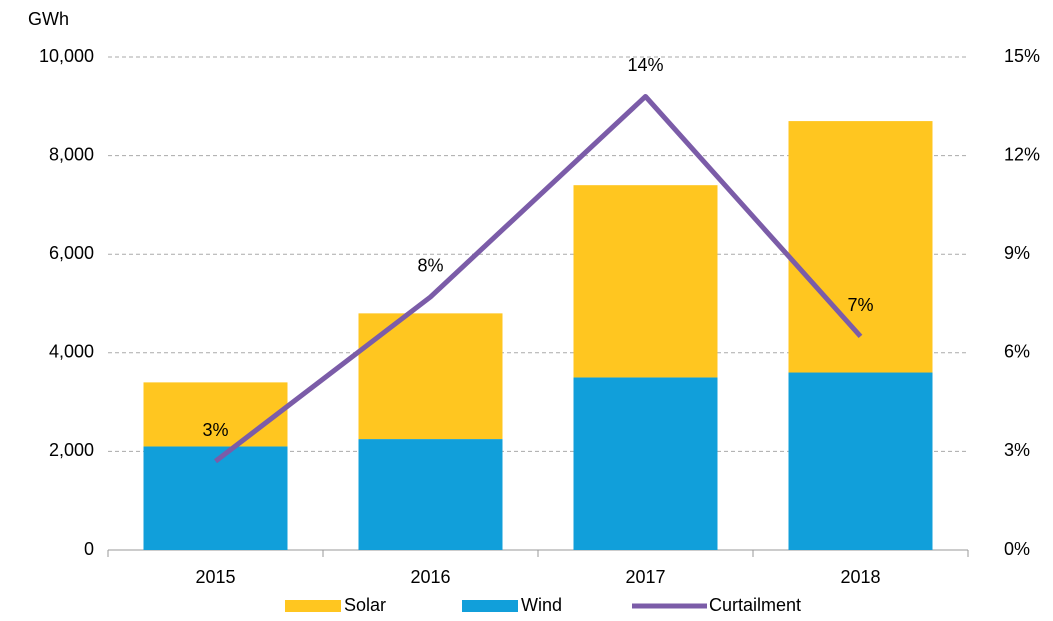 This screenshot has width=1053, height=621. What do you see at coordinates (1017, 352) in the screenshot?
I see `y2-tick-label: 6%` at bounding box center [1017, 352].